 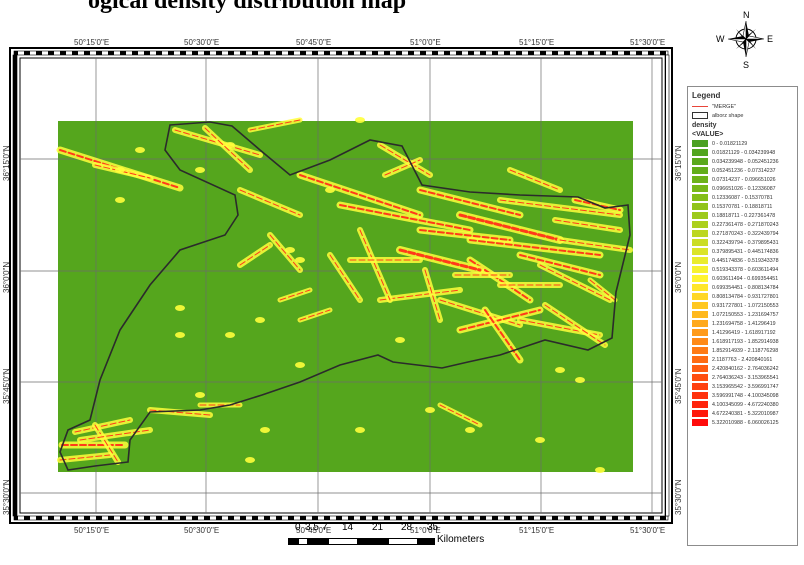 What do you see at coordinates (745, 395) in the screenshot?
I see `legend-class-label: 3.596991748 - 4.100345098` at bounding box center [745, 395].